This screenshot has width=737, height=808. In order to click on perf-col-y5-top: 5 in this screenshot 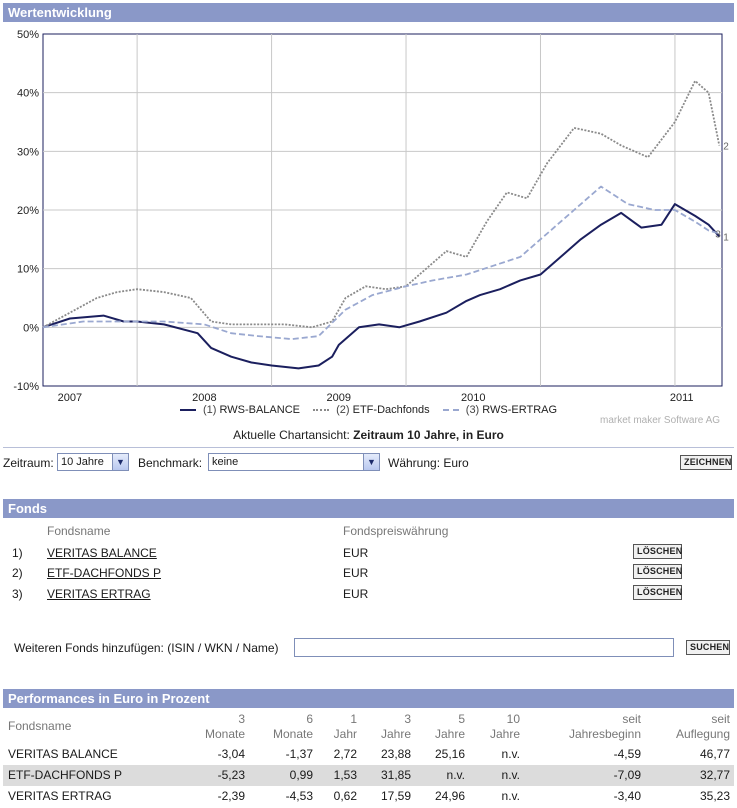, I will do `click(461, 719)`.